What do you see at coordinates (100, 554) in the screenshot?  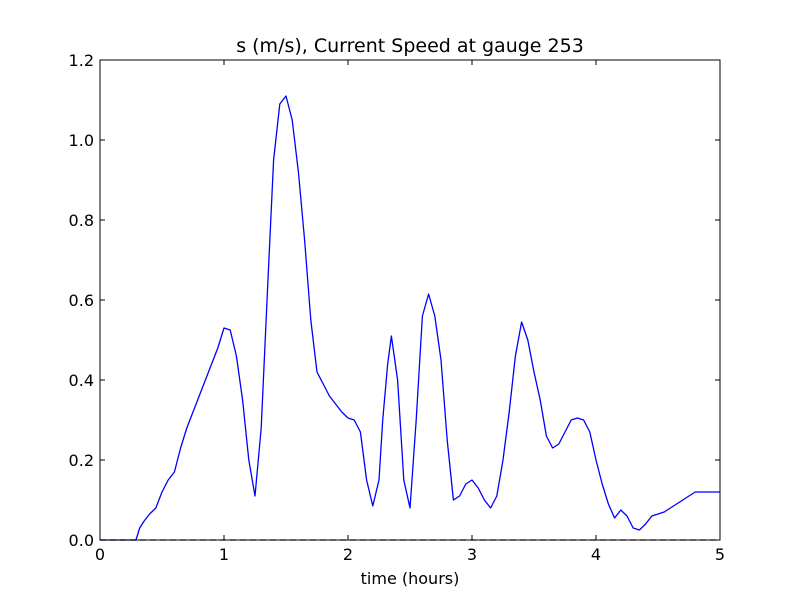 I see `x-tick-label: 0` at bounding box center [100, 554].